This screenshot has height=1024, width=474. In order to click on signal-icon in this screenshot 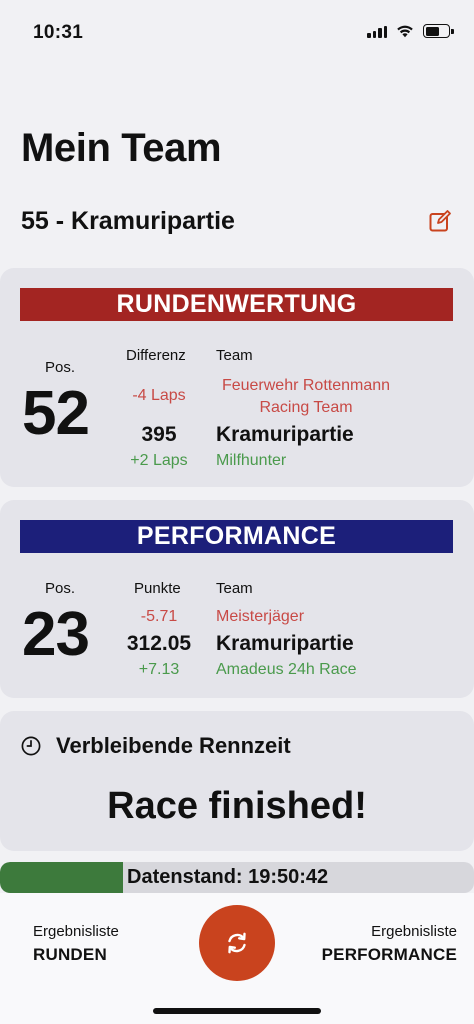, I will do `click(377, 31)`.